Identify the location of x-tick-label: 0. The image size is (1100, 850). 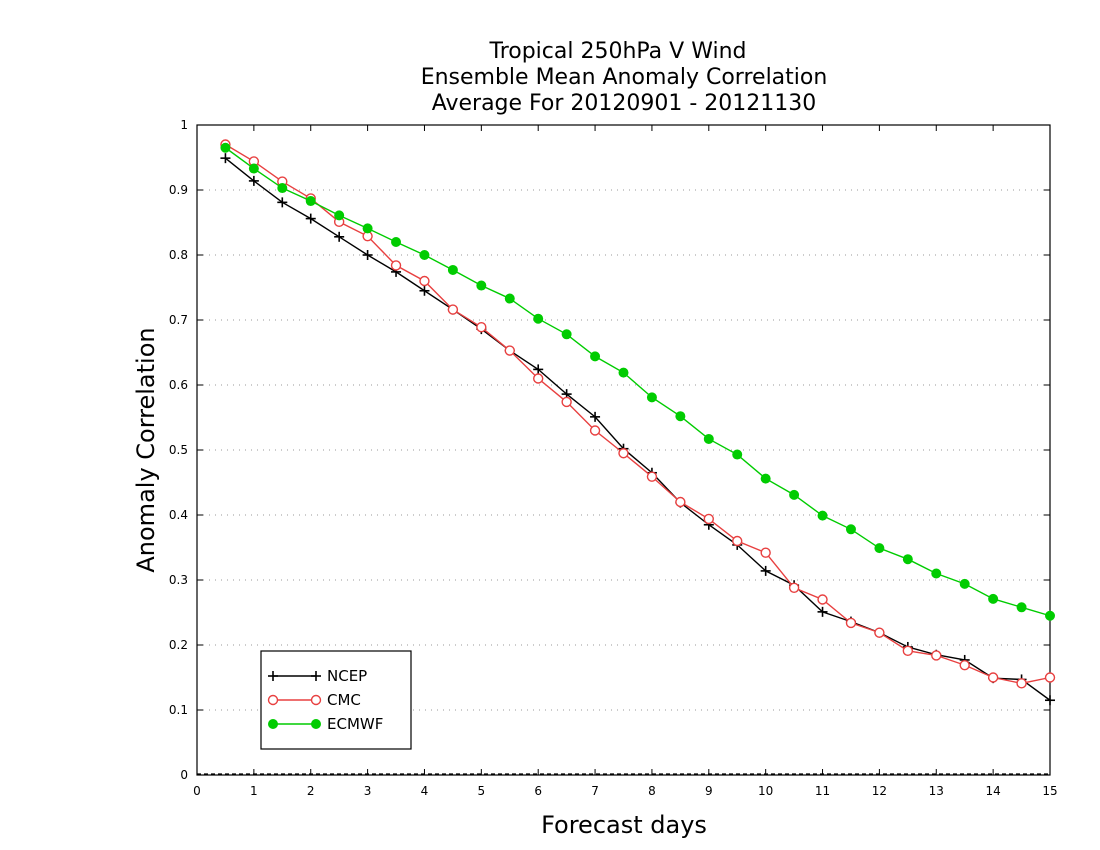
(197, 791).